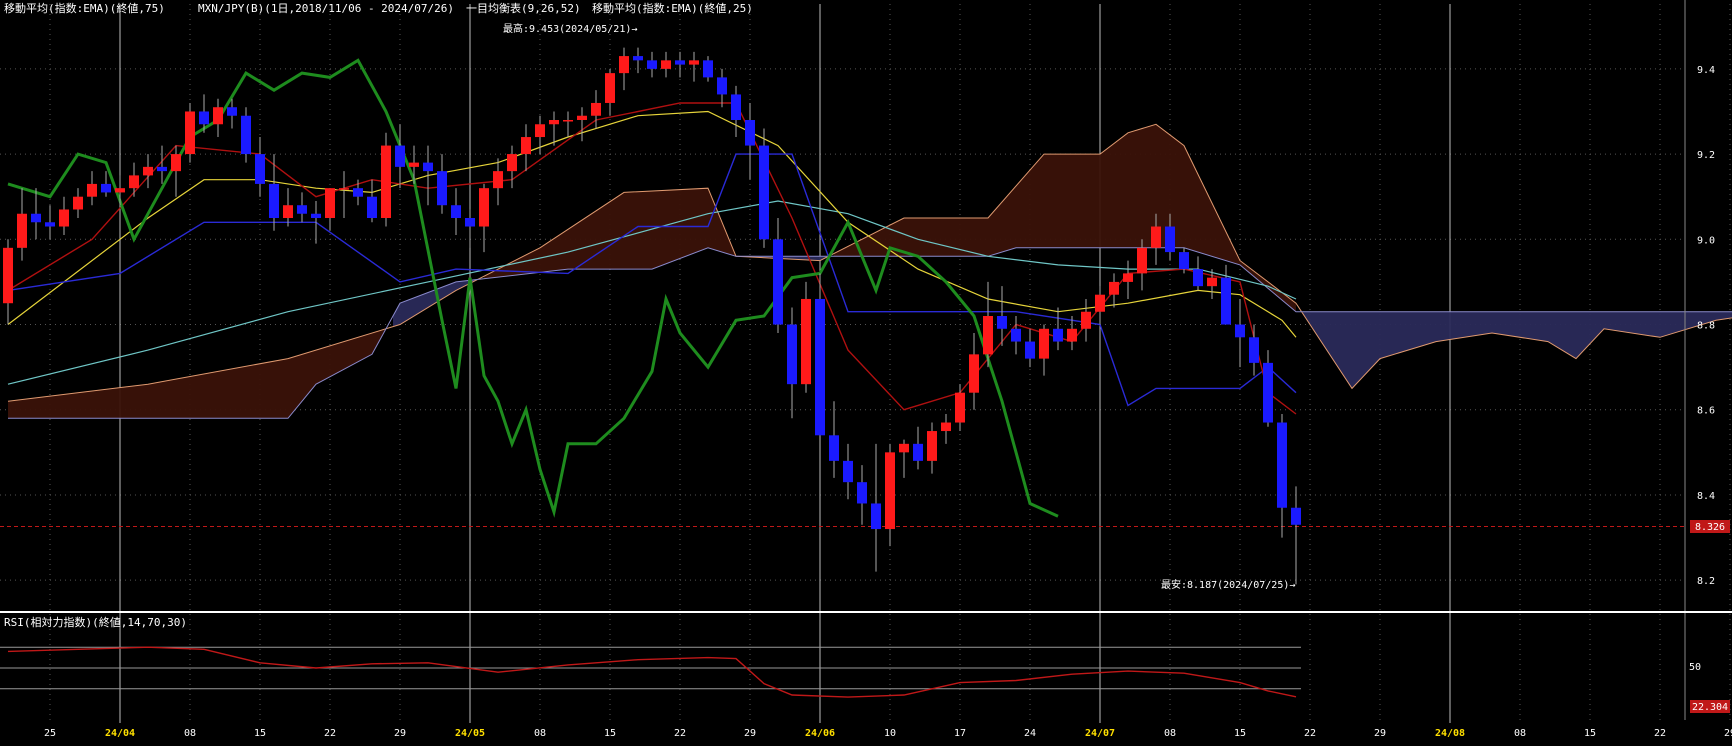  Describe the element at coordinates (470, 733) in the screenshot. I see `date-tick-label: 24/05` at that location.